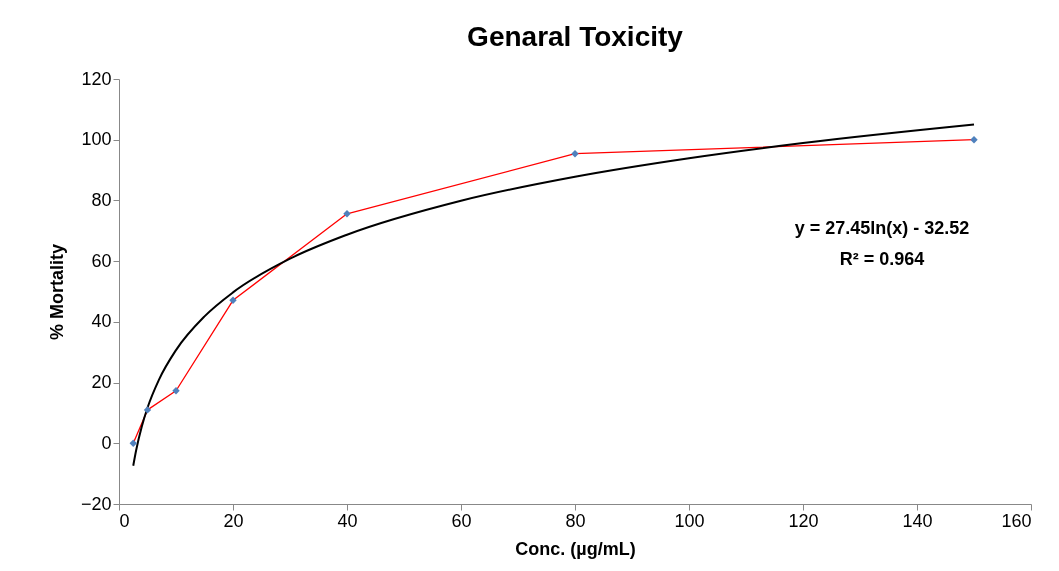 This screenshot has height=571, width=1059. I want to click on x-tick-label: 160, so click(1016, 520).